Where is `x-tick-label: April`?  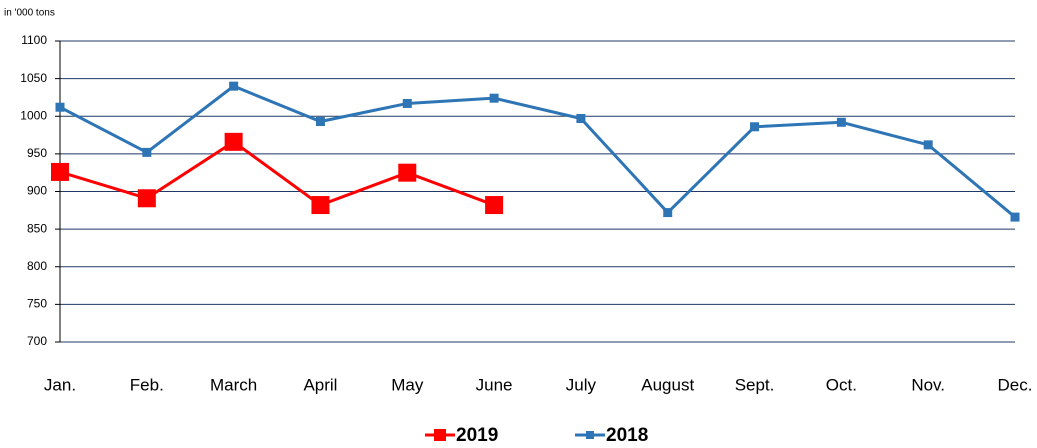
x-tick-label: April is located at coordinates (320, 384).